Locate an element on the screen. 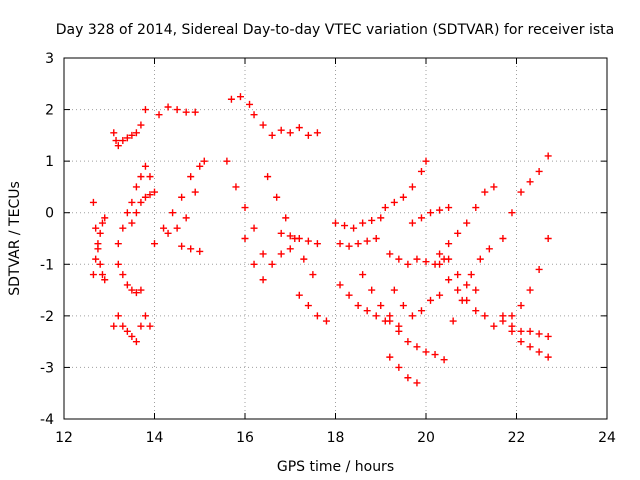 The width and height of the screenshot is (640, 480). x-tick-label-22: 22 is located at coordinates (517, 438).